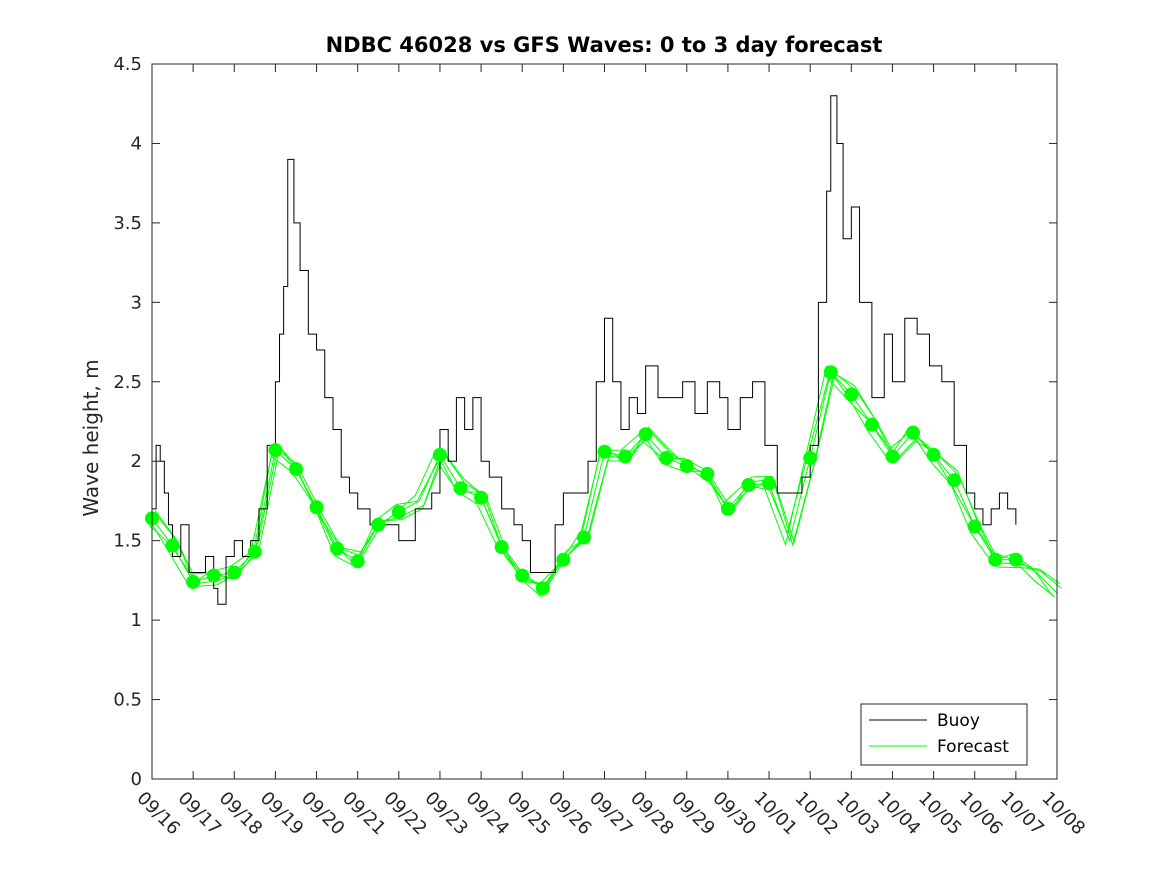  I want to click on y-tick-label: 2, so click(136, 461).